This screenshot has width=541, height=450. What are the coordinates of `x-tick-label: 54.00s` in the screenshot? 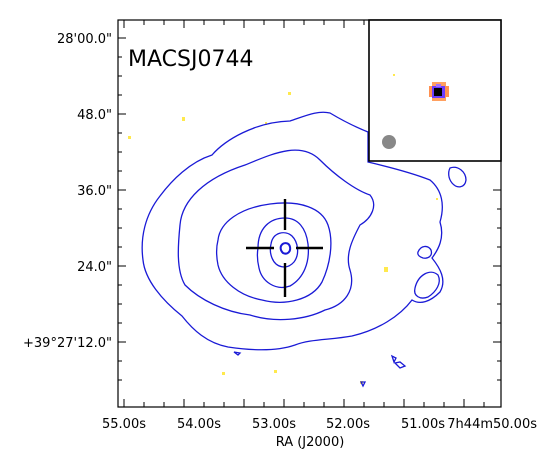 It's located at (199, 424).